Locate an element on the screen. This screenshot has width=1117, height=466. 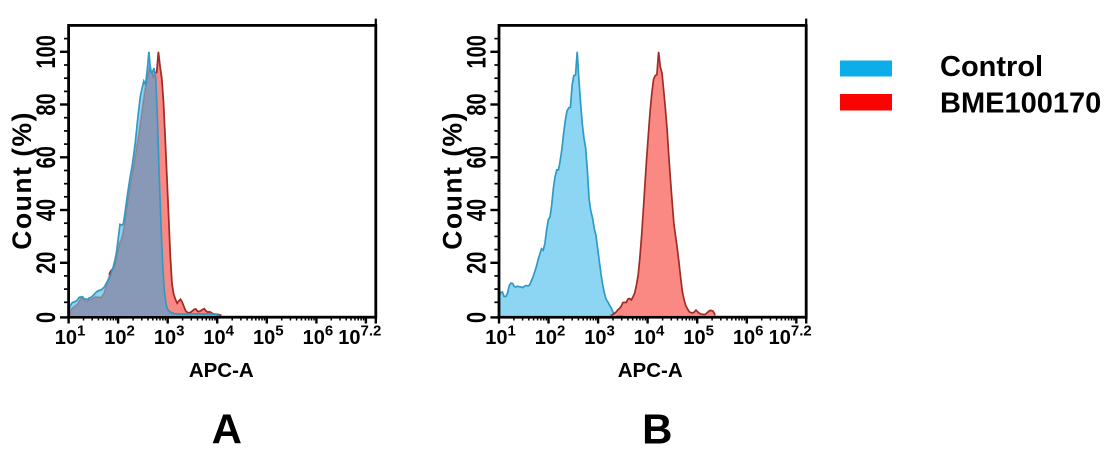
svg-text: Control is located at coordinates (991, 67).